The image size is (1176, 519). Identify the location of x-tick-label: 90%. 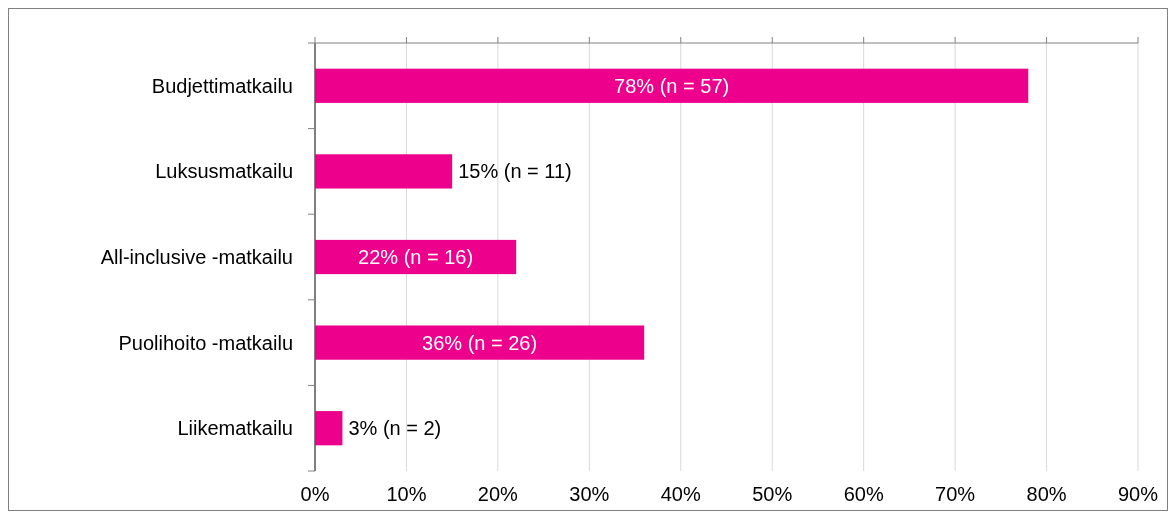
(1138, 494).